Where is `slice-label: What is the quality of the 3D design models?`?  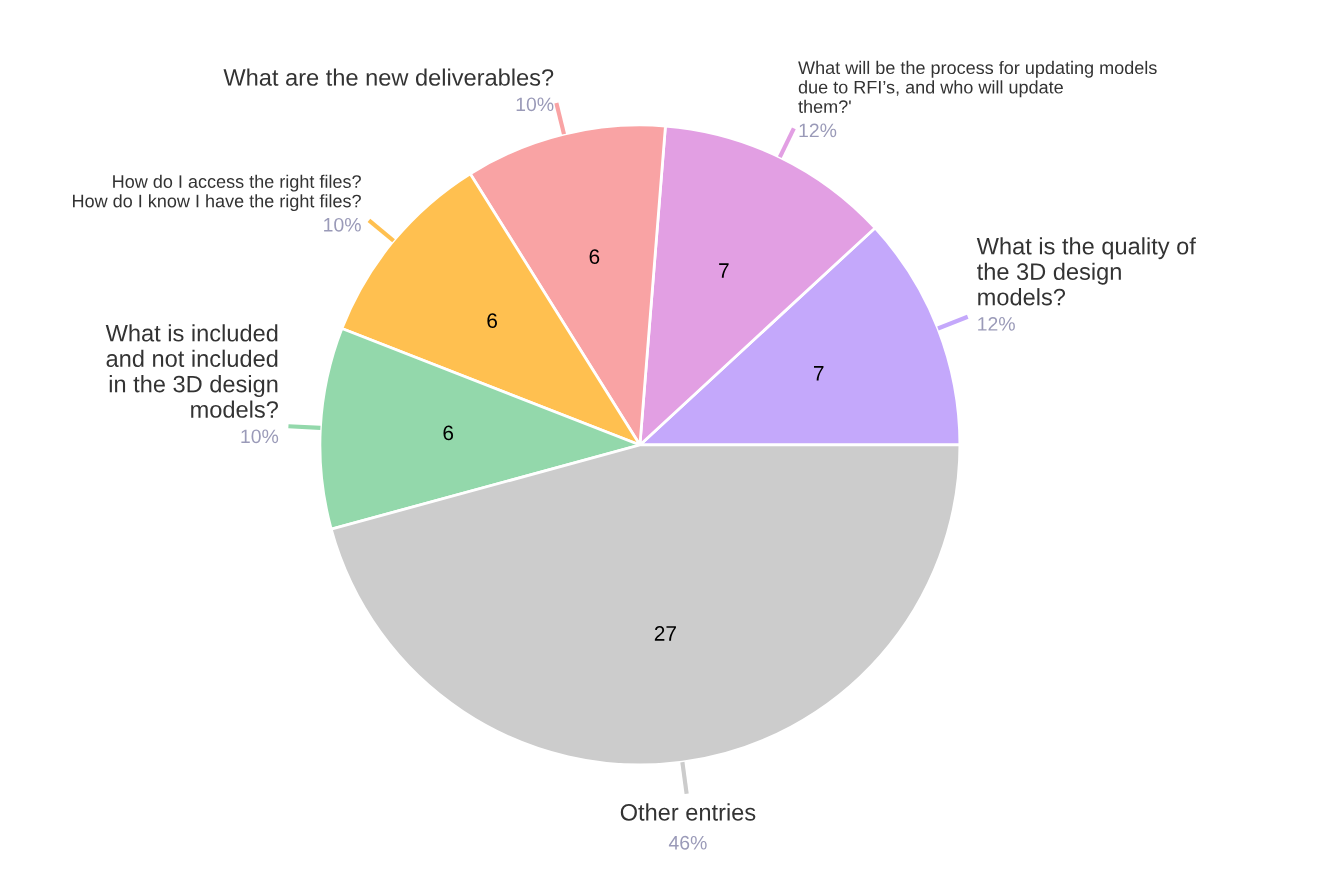
slice-label: What is the quality of the 3D design models? is located at coordinates (1086, 271).